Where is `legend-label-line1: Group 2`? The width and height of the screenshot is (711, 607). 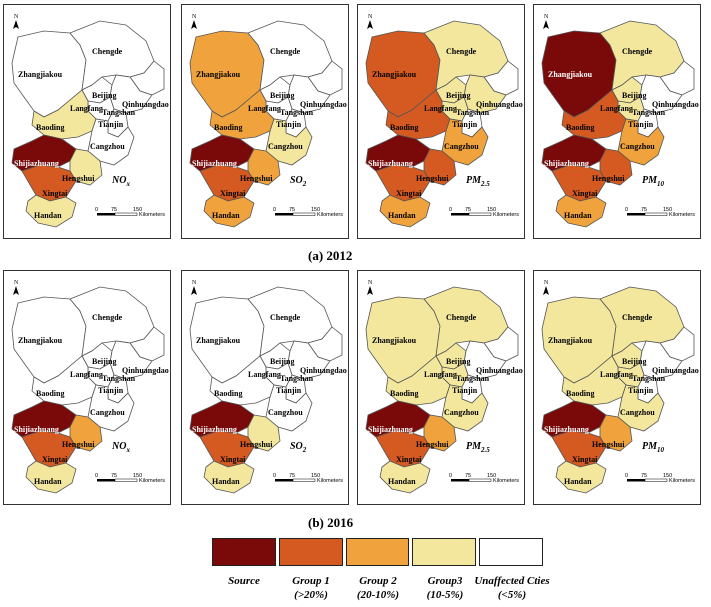 legend-label-line1: Group 2 is located at coordinates (378, 581).